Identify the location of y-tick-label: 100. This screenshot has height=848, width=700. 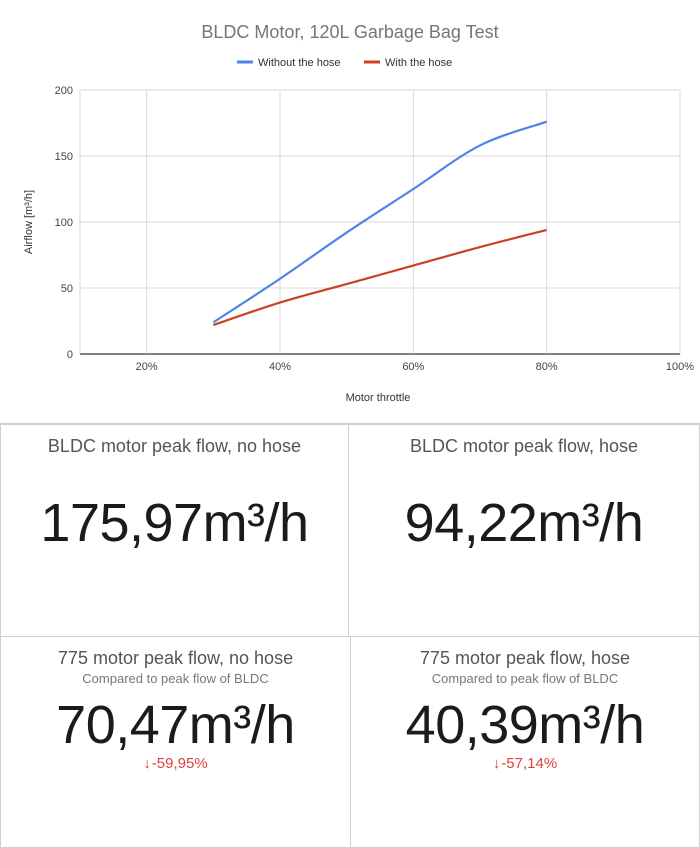
(64, 223).